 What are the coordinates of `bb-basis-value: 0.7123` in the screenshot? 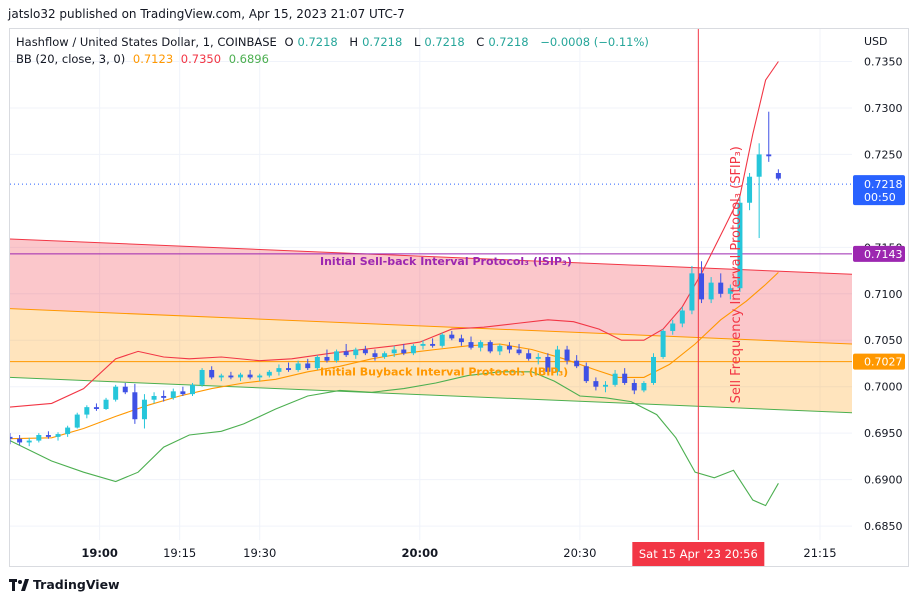 It's located at (153, 59).